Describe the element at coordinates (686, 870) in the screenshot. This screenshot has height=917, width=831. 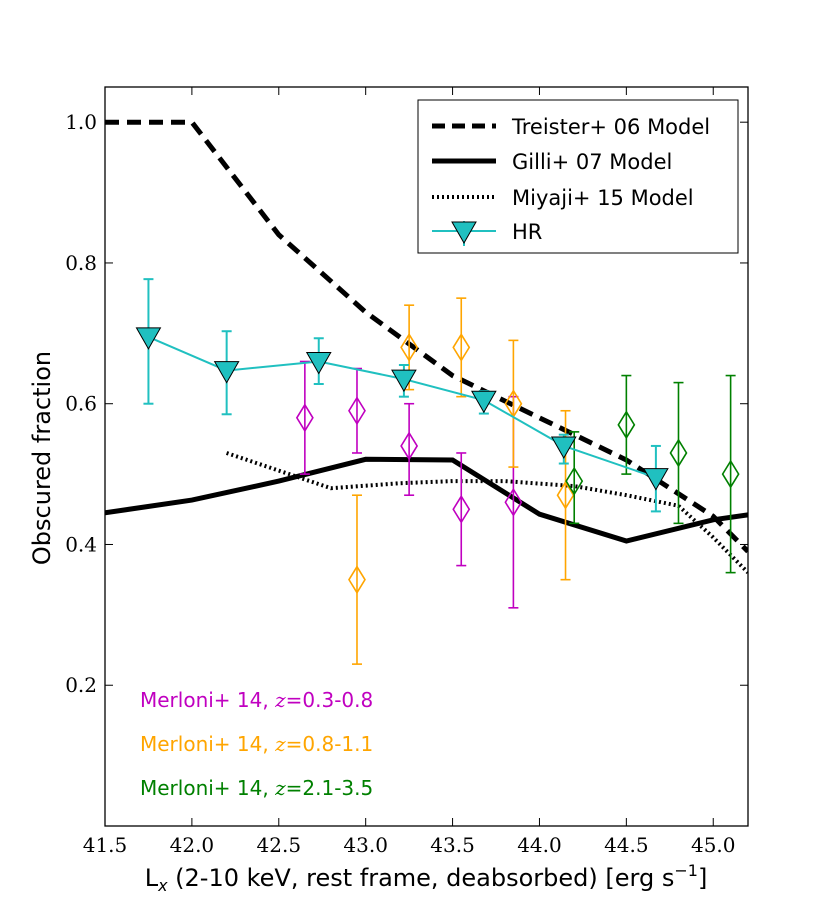
I see `x-axis-label-superscript: −1` at that location.